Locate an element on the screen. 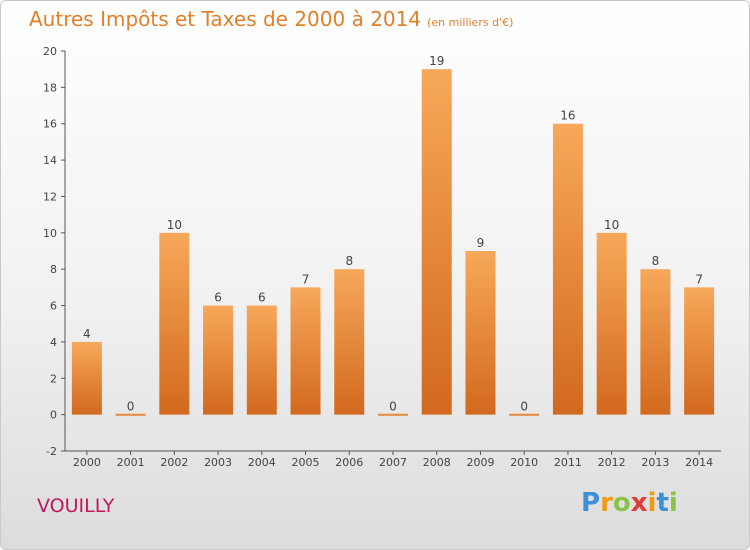 This screenshot has height=550, width=750. data-label: 9 is located at coordinates (481, 243).